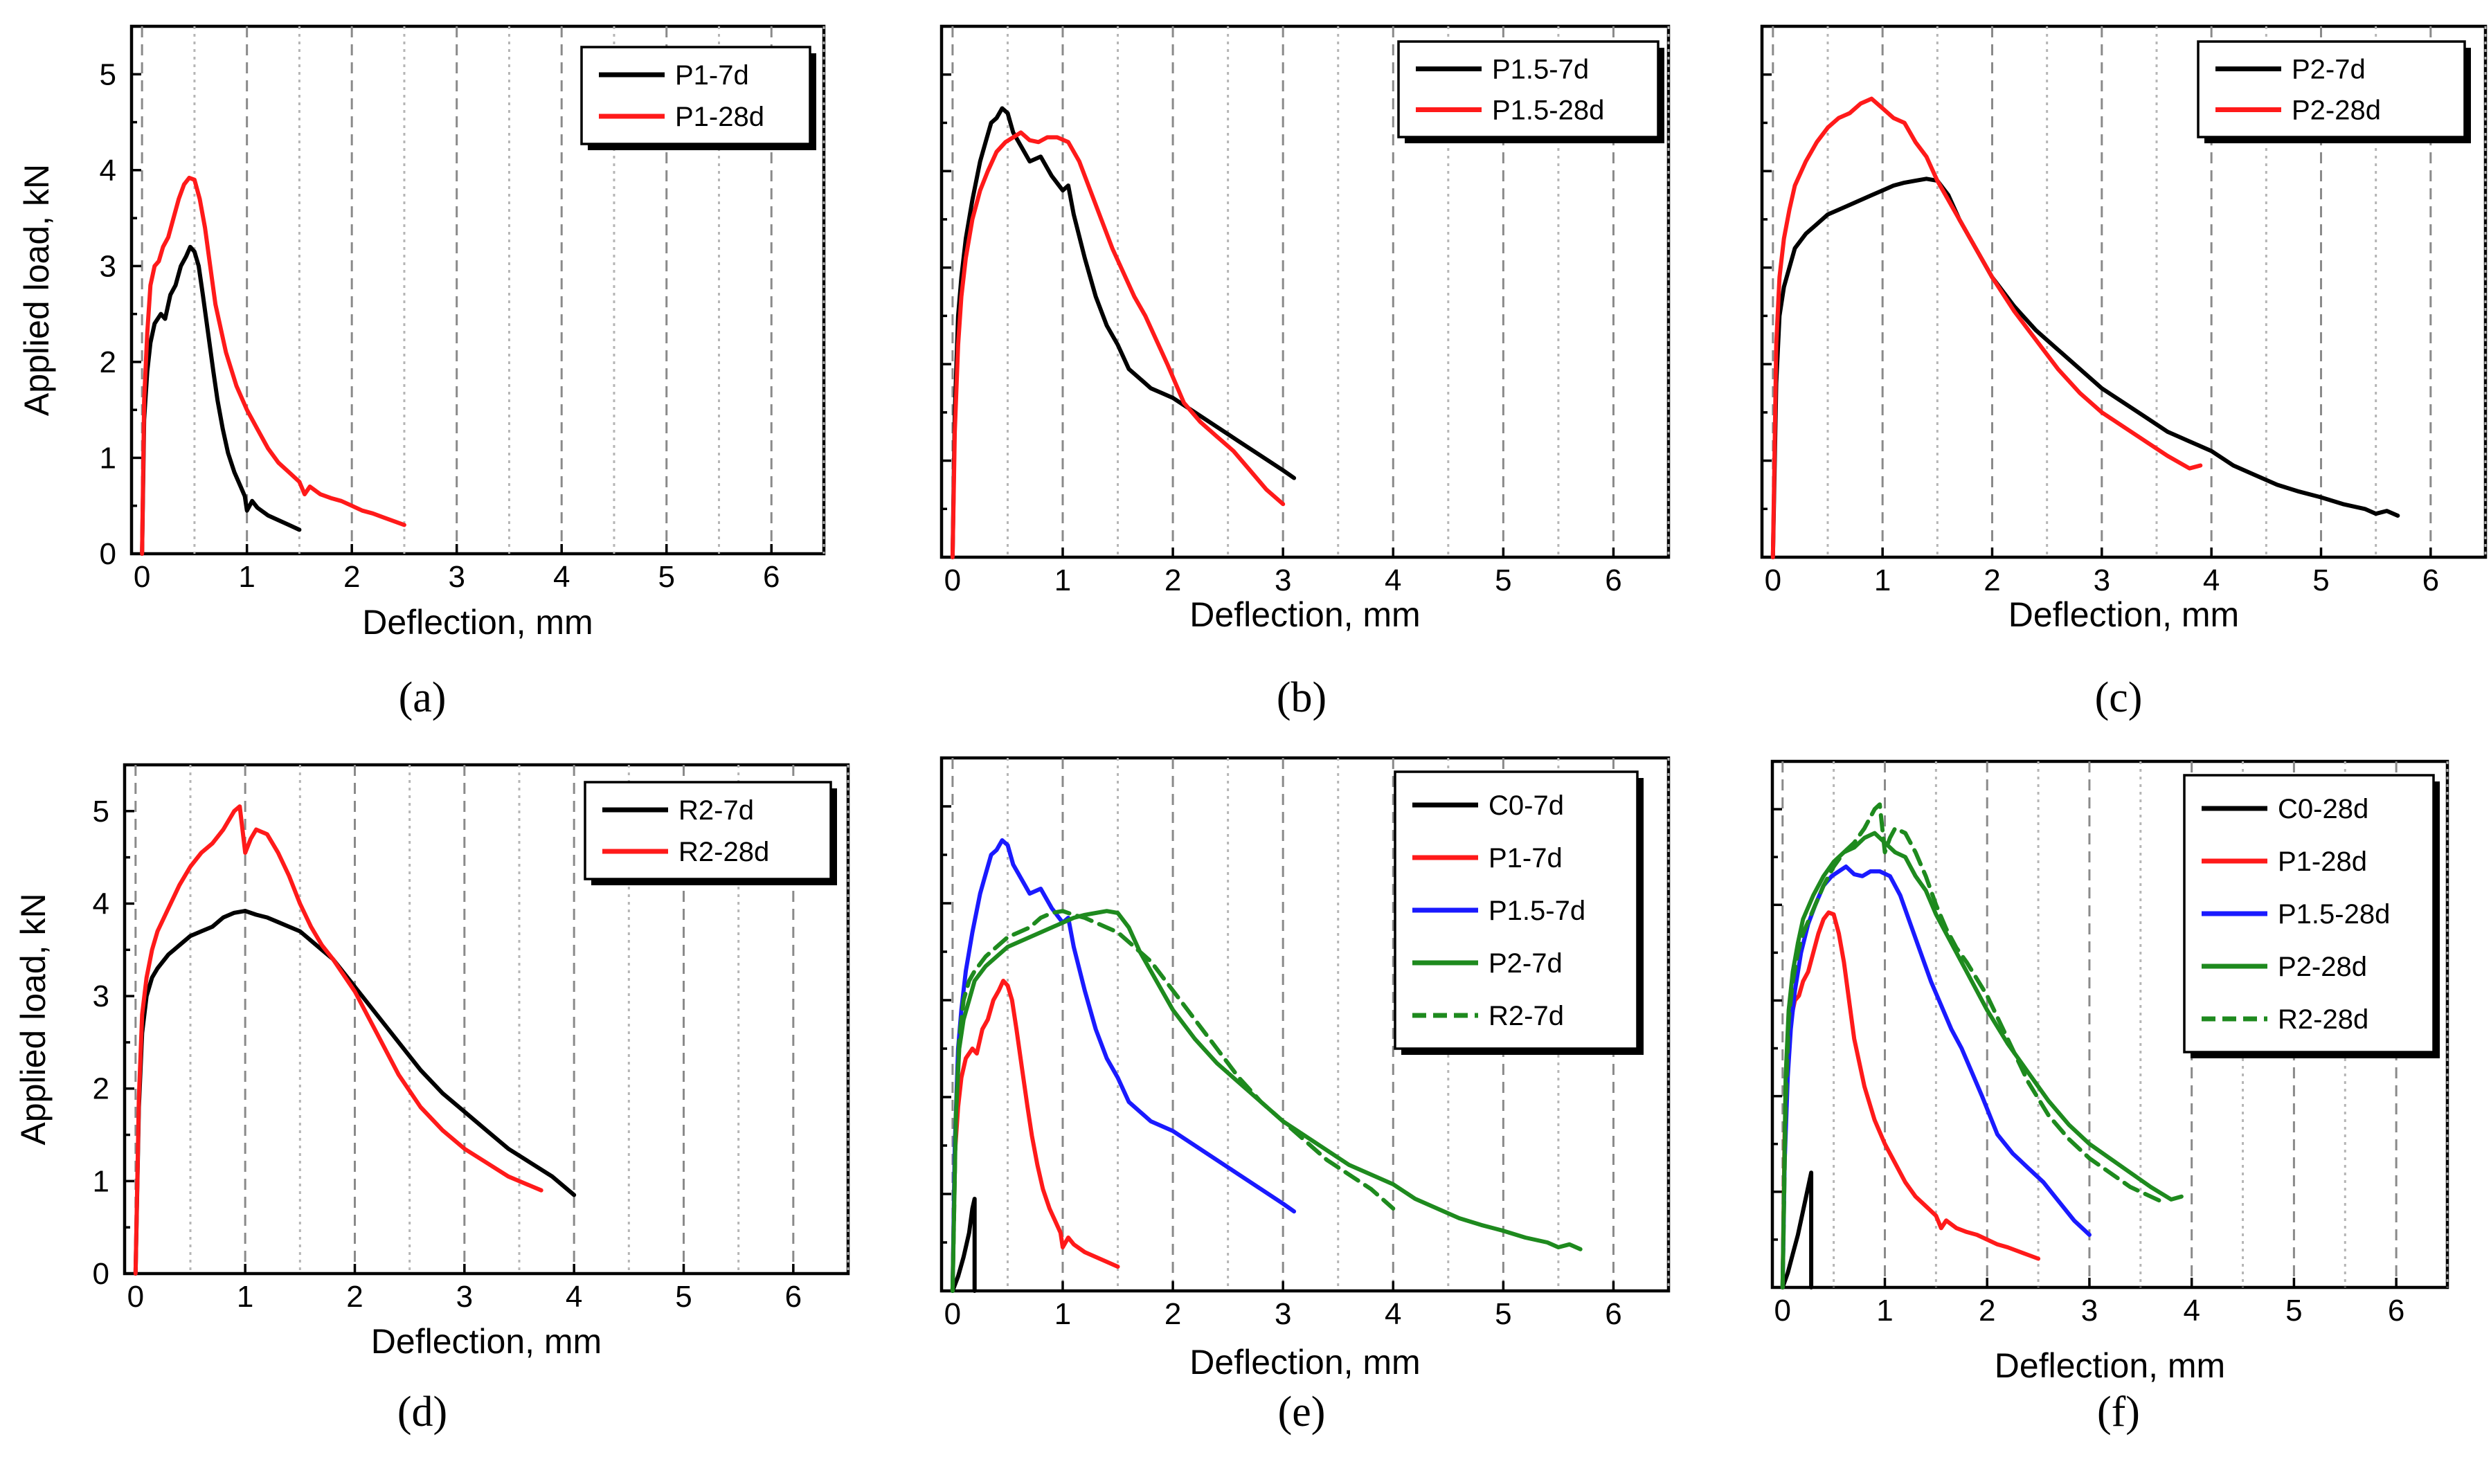 This screenshot has width=2491, height=1484. Describe the element at coordinates (2118, 1412) in the screenshot. I see `panel-caption: (f)` at that location.